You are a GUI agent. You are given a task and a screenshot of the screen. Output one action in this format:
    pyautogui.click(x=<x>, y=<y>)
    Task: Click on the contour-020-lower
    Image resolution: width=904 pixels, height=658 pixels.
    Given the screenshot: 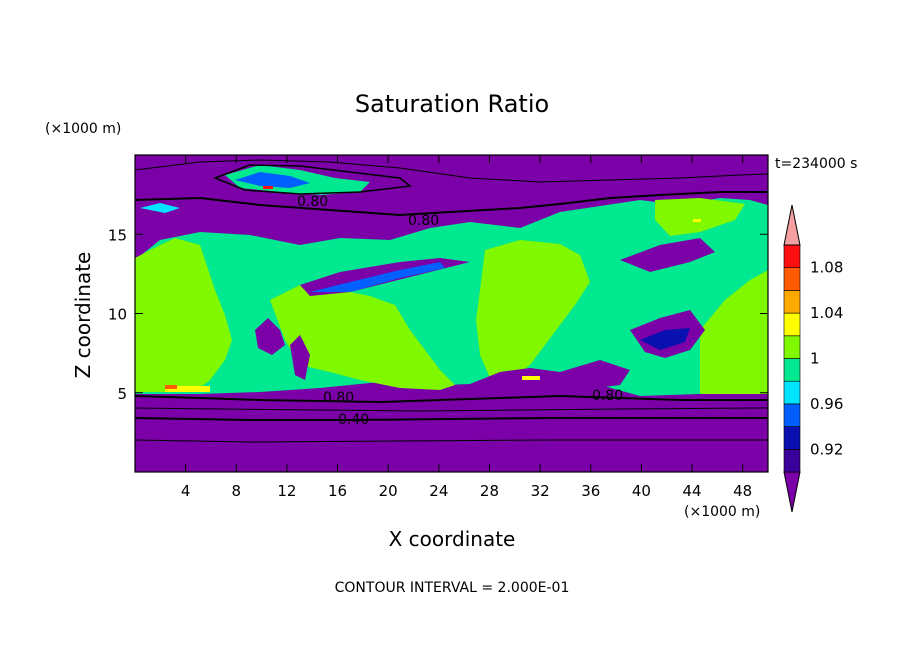 What is the action you would take?
    pyautogui.click(x=451, y=441)
    